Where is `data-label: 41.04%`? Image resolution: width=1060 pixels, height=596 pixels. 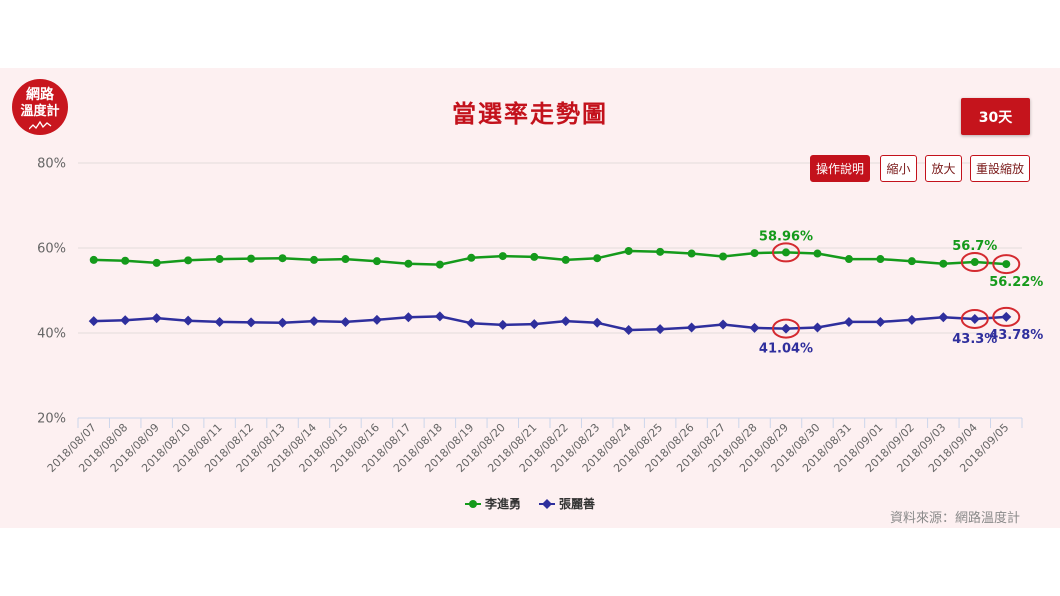
data-label: 41.04% is located at coordinates (786, 349).